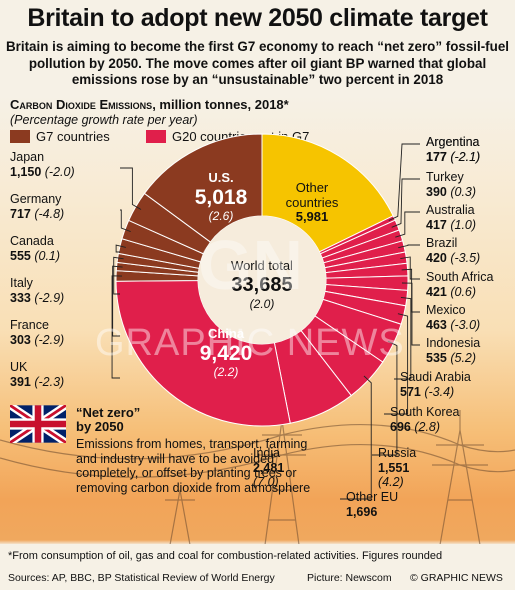 The height and width of the screenshot is (590, 515). I want to click on leader-saudi-arabia, so click(403, 338).